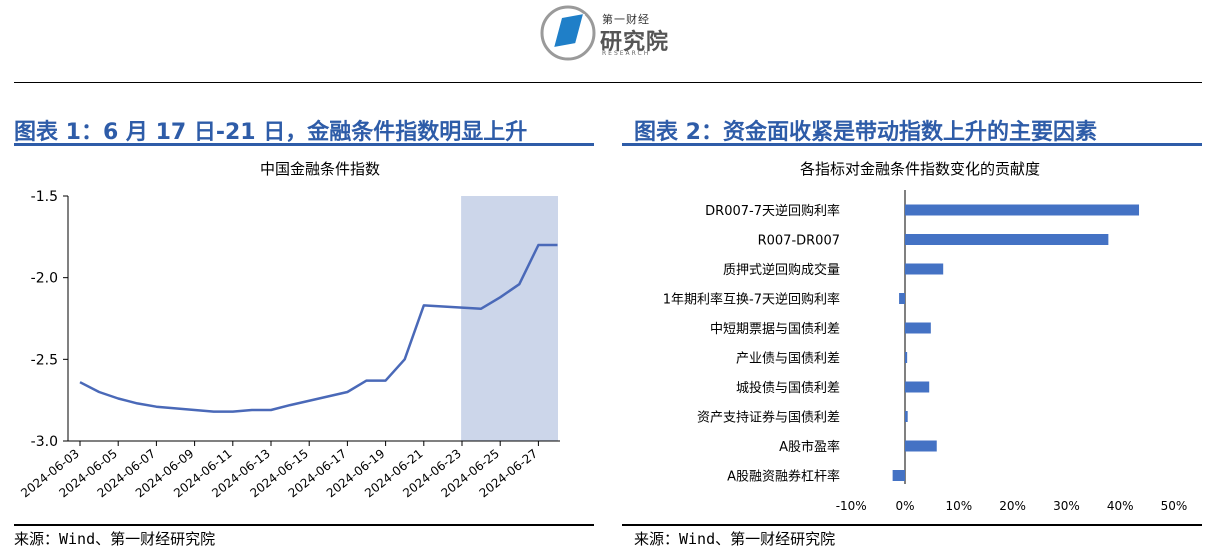  Describe the element at coordinates (115, 539) in the screenshot. I see `left-source: 来源：Wind、第一财经研究院` at that location.